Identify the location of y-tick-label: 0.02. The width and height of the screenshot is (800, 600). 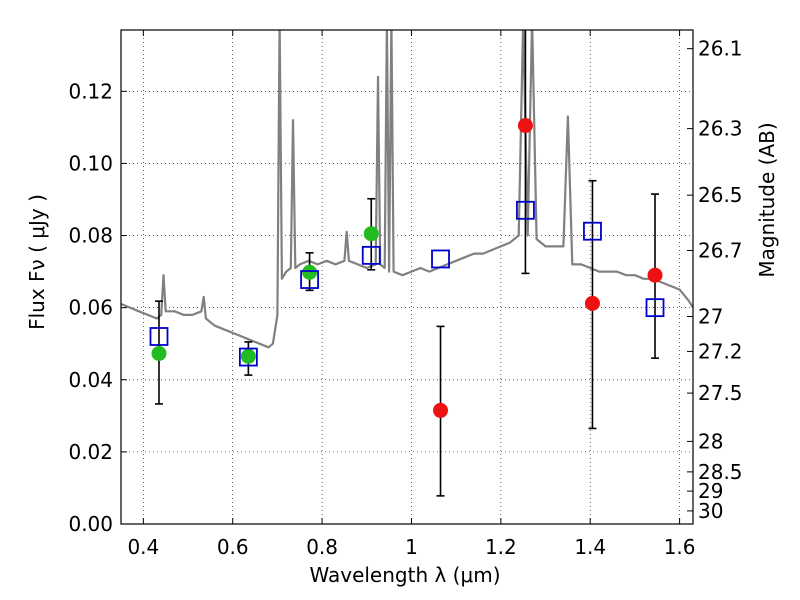
(90, 452).